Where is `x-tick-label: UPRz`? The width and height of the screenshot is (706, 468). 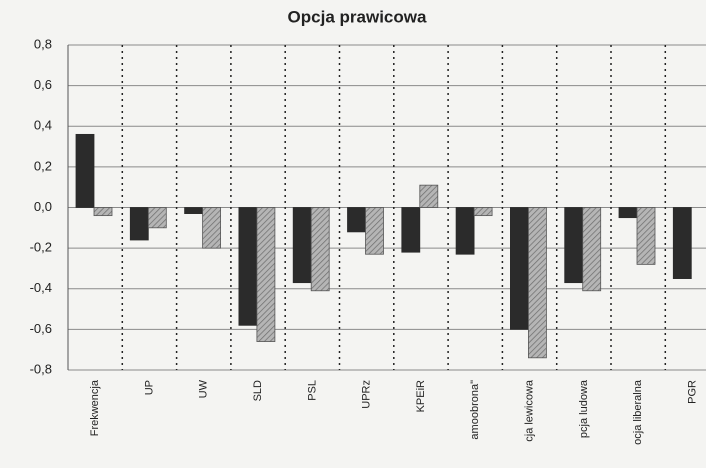
x-tick-label: UPRz is located at coordinates (367, 394).